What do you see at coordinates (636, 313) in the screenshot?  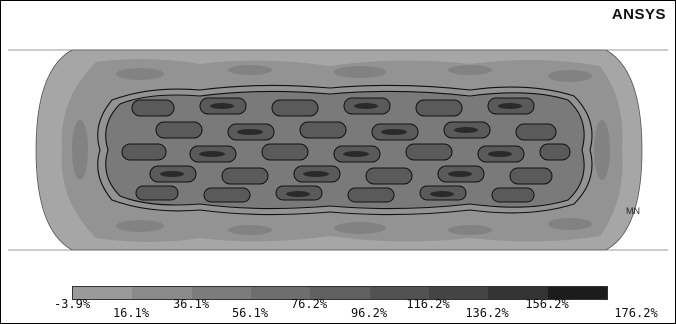 I see `legend-tick-label: 176.2%` at bounding box center [636, 313].